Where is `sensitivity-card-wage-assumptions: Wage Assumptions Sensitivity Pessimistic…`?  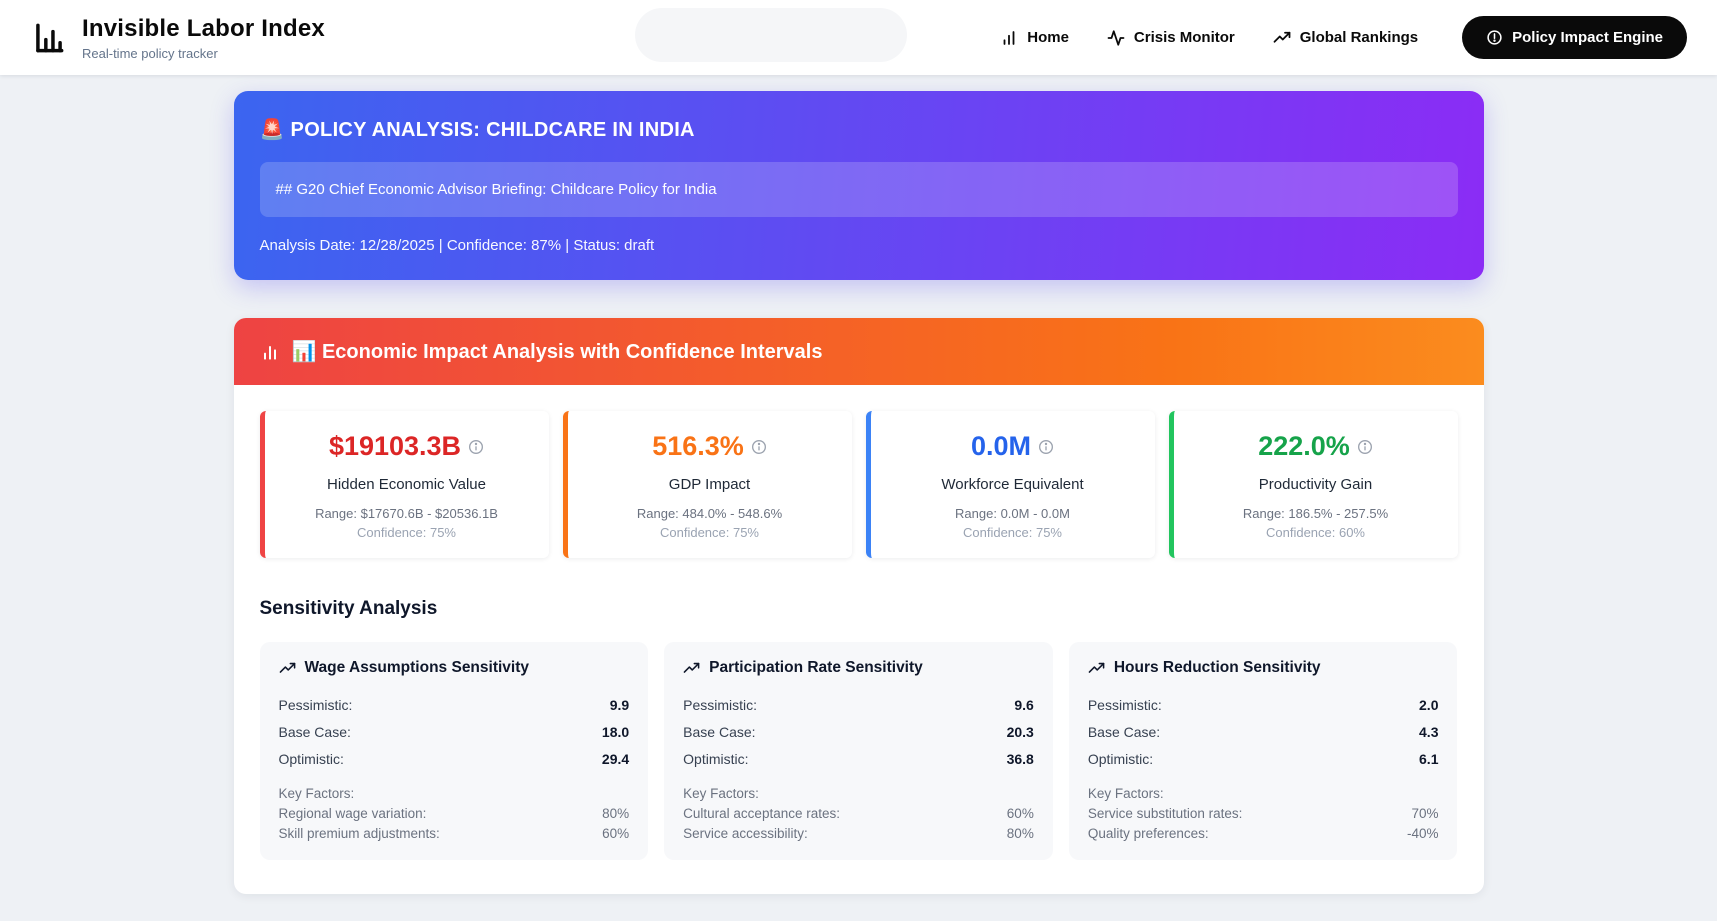
sensitivity-card-wage-assumptions: Wage Assumptions Sensitivity Pessimistic… is located at coordinates (454, 751).